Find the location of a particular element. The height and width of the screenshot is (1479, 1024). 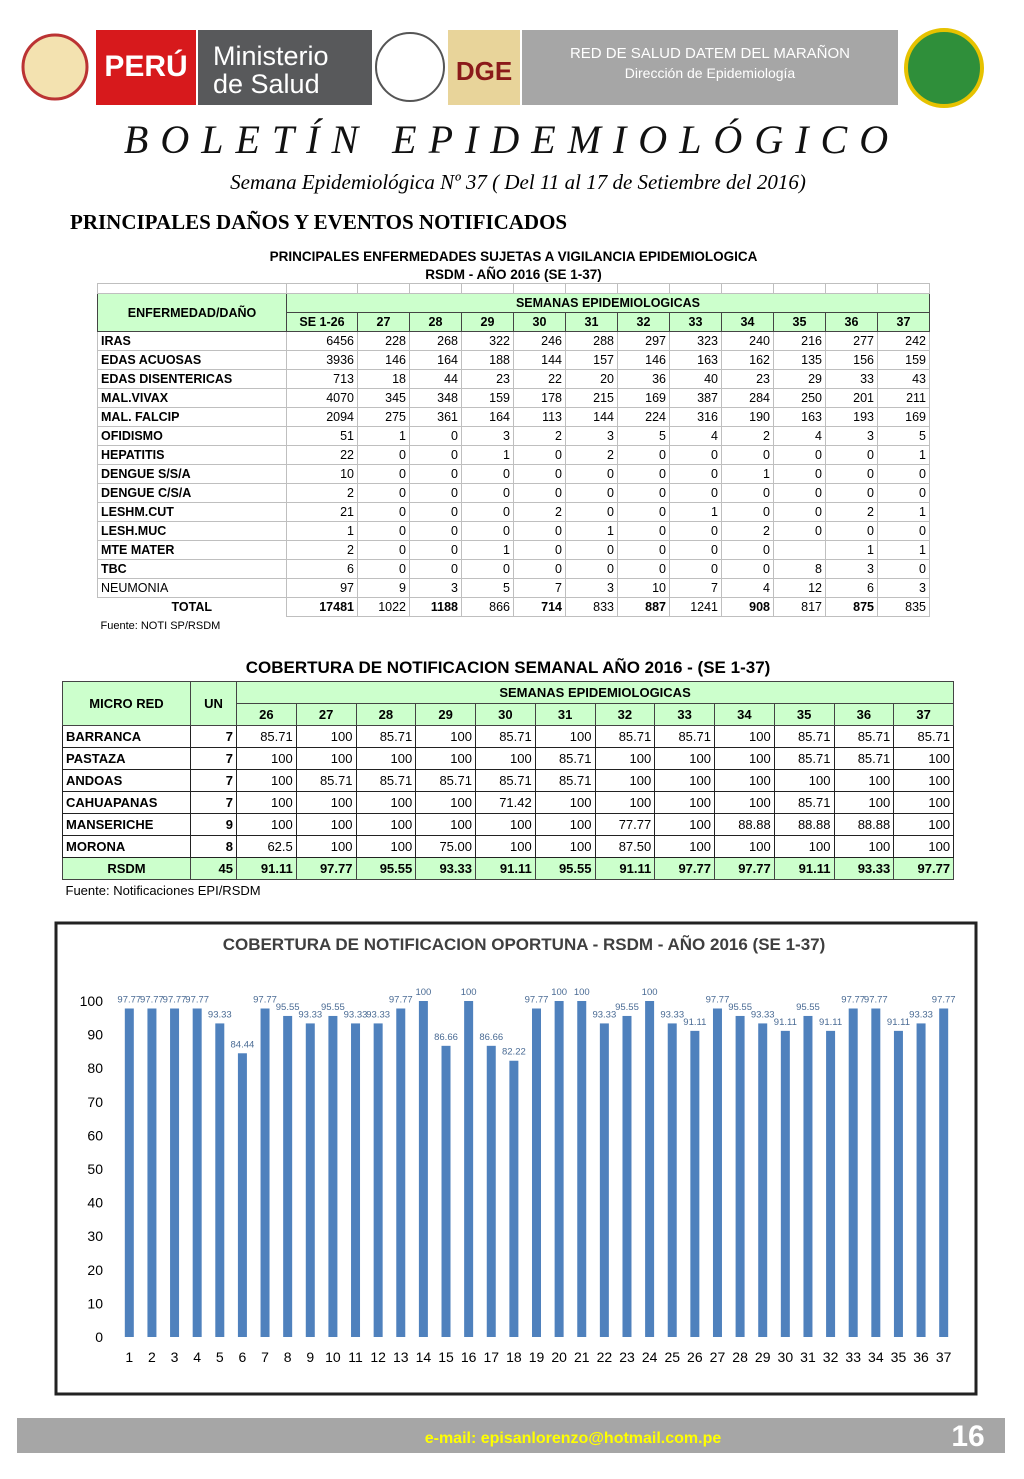

total-label: TOTAL is located at coordinates (191, 607).